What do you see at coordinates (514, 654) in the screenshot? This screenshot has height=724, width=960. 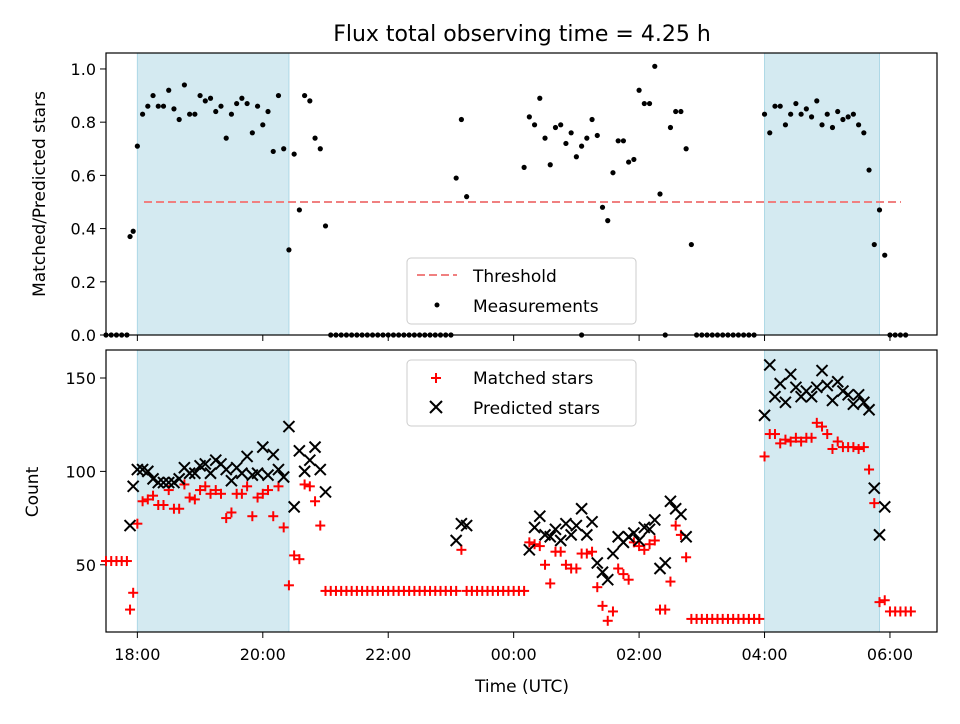 I see `x-tick-label: 00:00` at bounding box center [514, 654].